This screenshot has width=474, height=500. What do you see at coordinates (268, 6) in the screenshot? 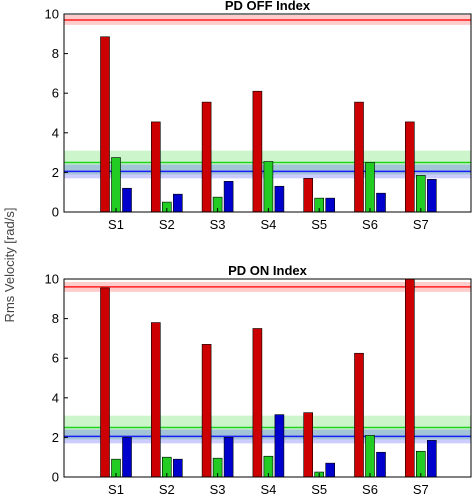
I see `chart-title: PD OFF Index` at bounding box center [268, 6].